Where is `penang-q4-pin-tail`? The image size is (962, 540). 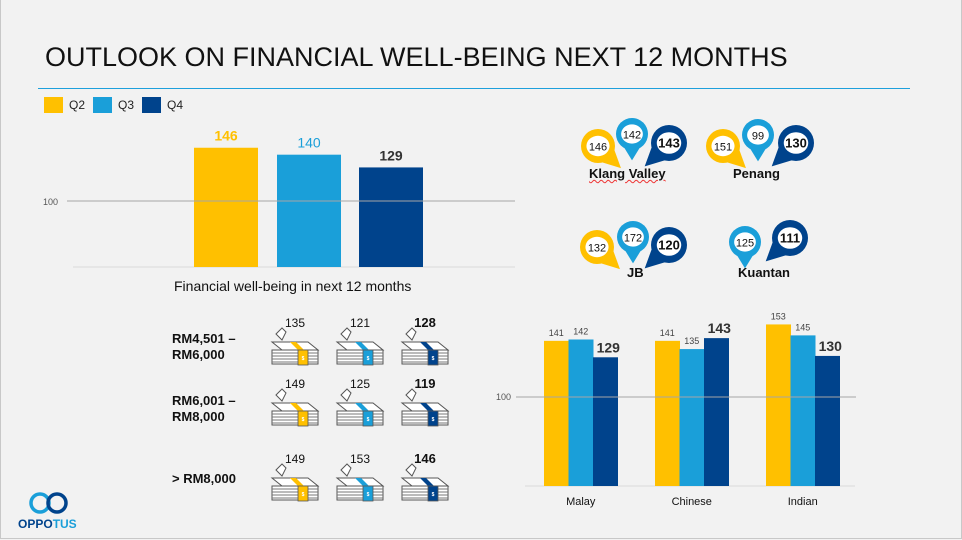
penang-q4-pin-tail is located at coordinates (782, 156).